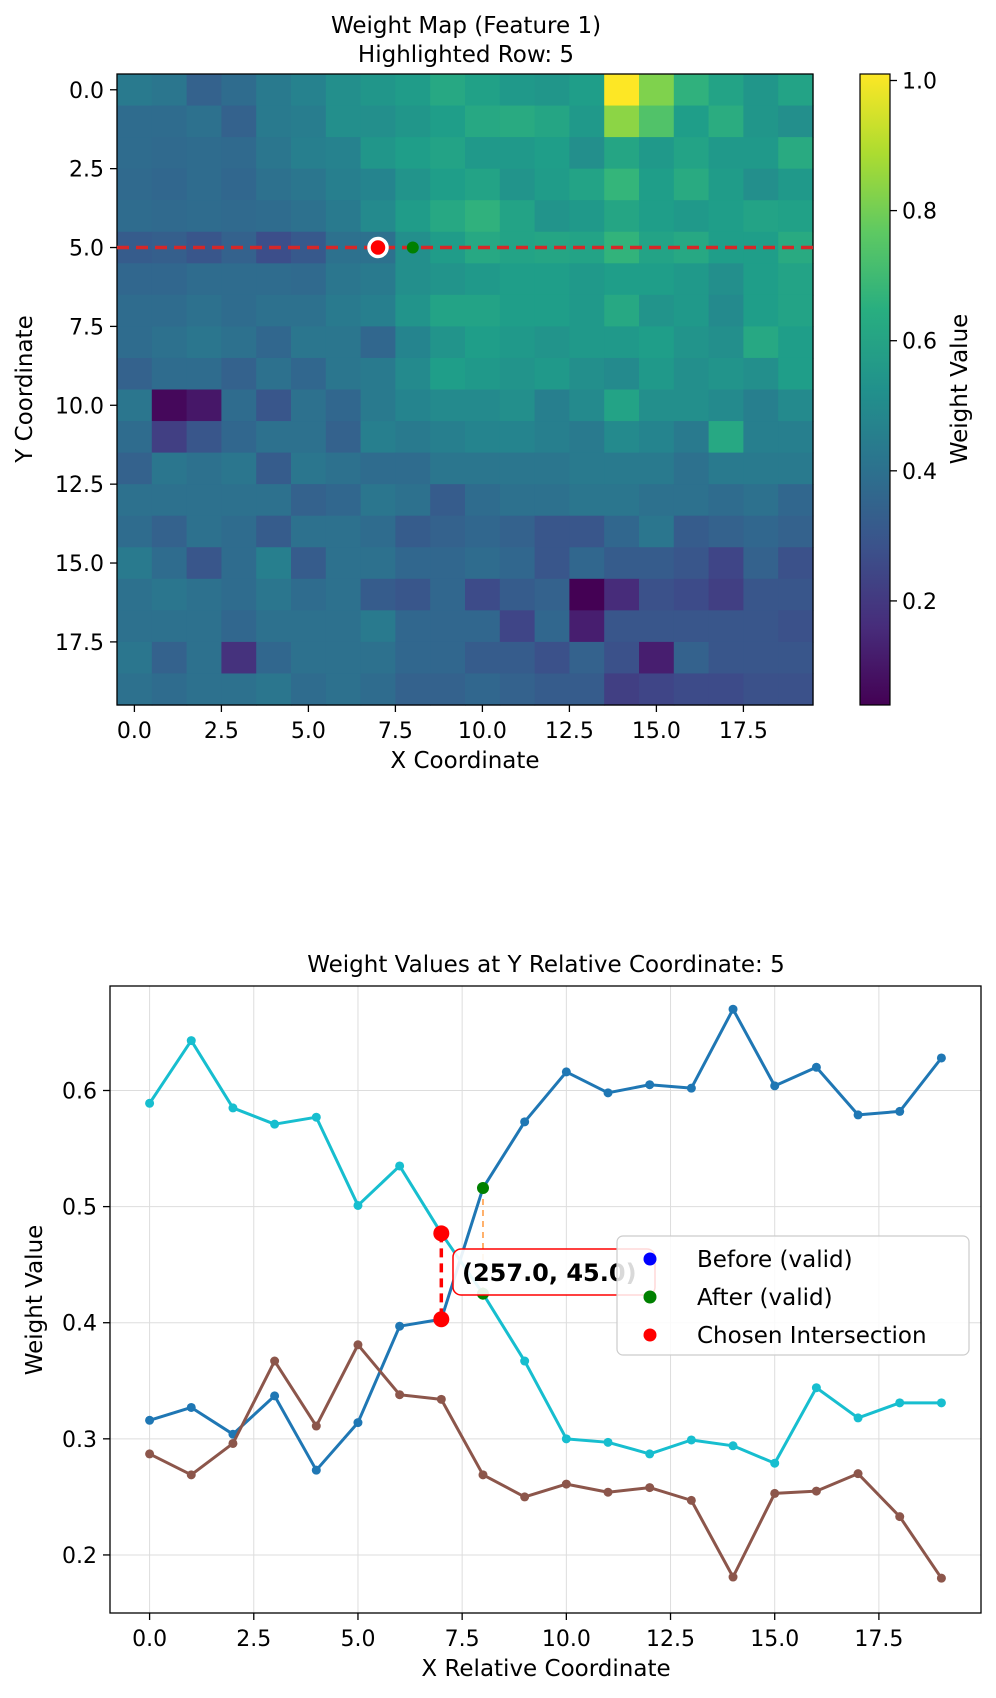  Describe the element at coordinates (79, 643) in the screenshot. I see `heatmap-y-tick-label: 17.5` at that location.